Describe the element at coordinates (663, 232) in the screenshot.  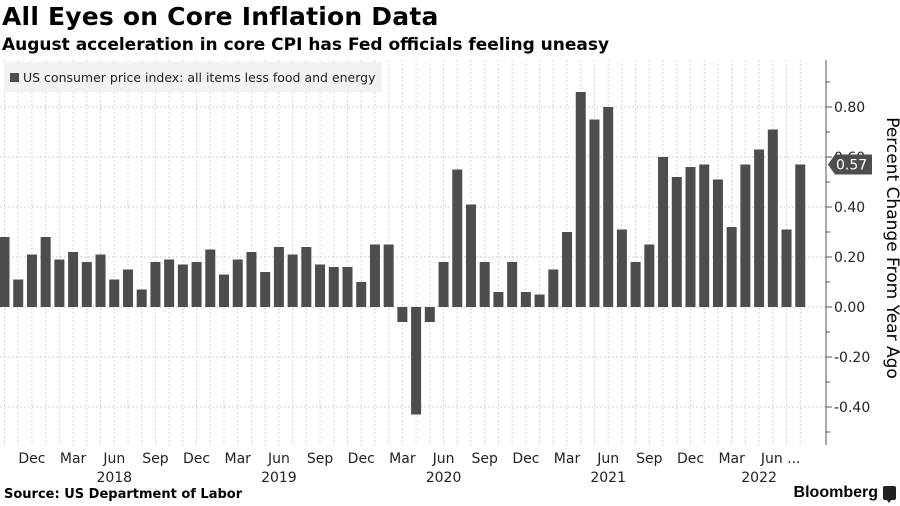
I see `bar-oct-2021` at that location.